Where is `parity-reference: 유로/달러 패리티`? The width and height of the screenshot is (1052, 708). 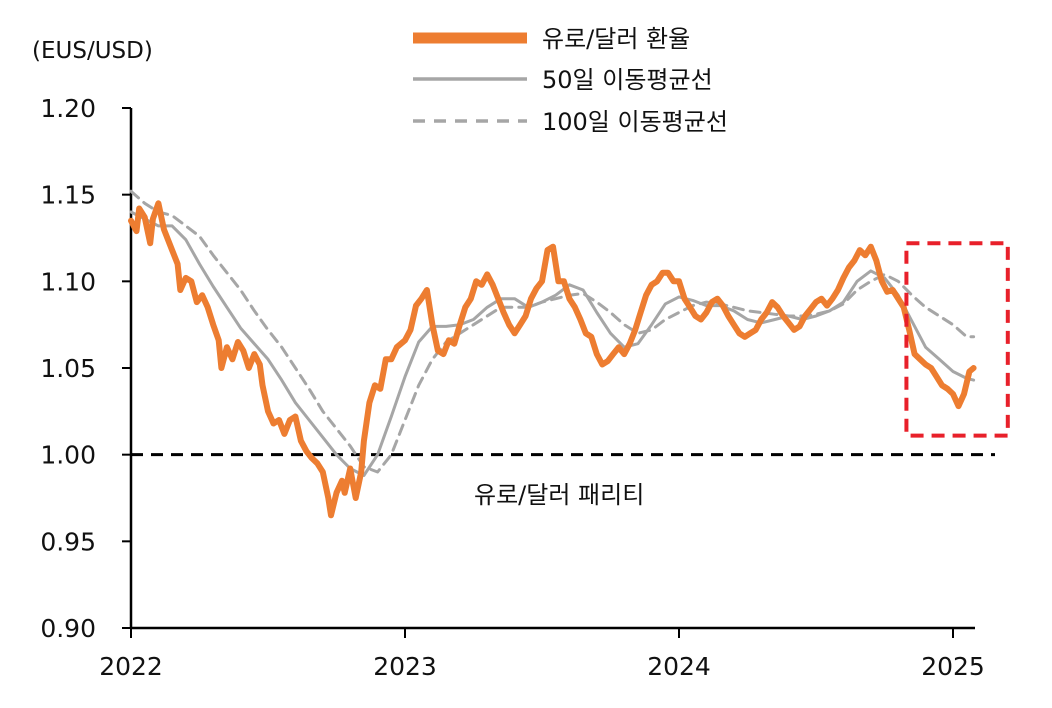 parity-reference: 유로/달러 패리티 is located at coordinates (563, 481).